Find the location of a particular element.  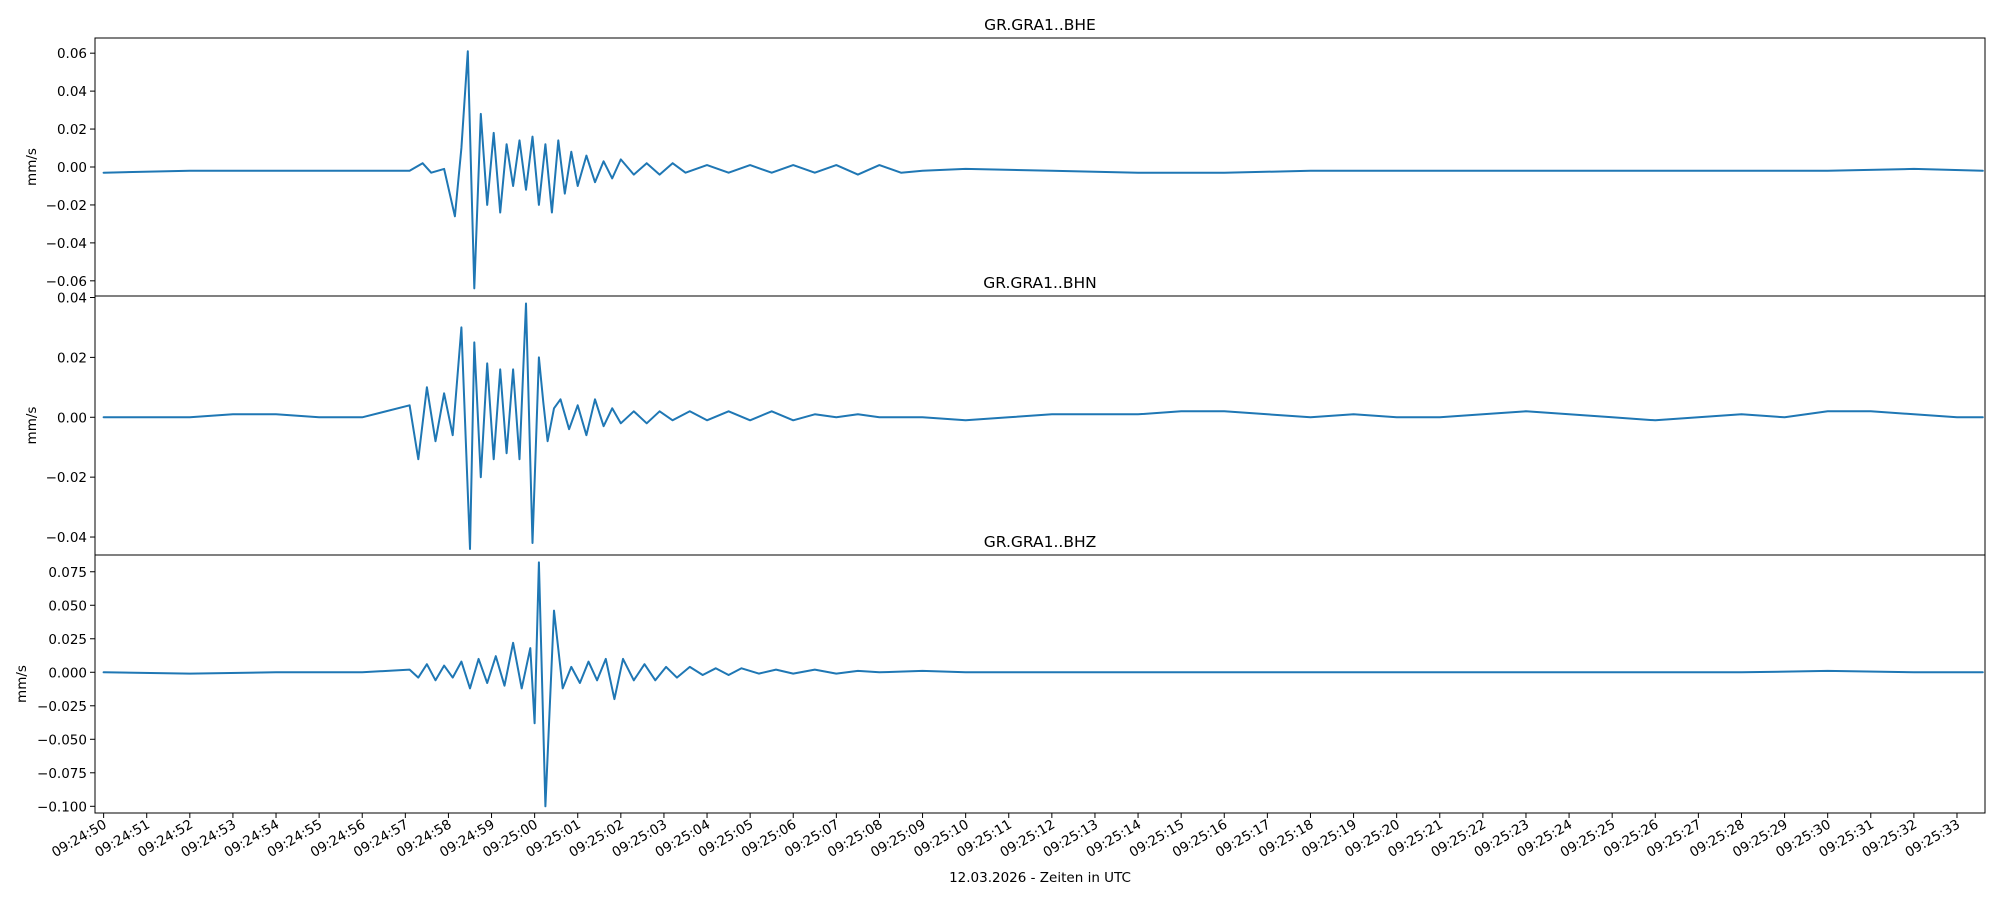

y-tick-label-bhe: −0.04 is located at coordinates (66, 244).